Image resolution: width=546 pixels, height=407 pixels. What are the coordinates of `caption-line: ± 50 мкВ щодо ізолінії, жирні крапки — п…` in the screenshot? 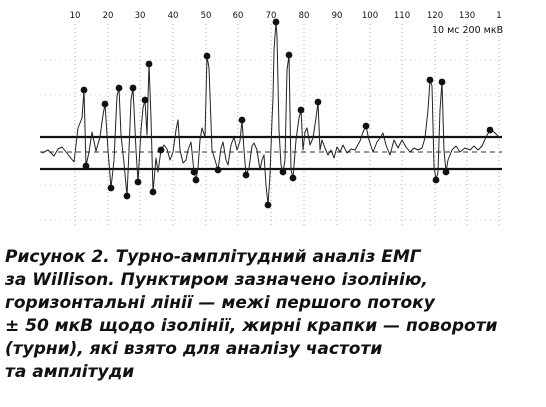 It's located at (251, 326).